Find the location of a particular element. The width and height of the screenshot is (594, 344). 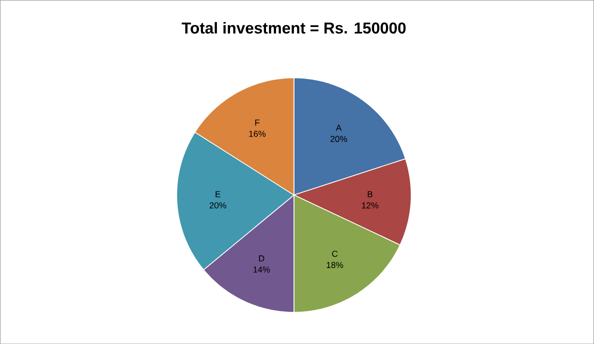

slice-label: E is located at coordinates (218, 194).